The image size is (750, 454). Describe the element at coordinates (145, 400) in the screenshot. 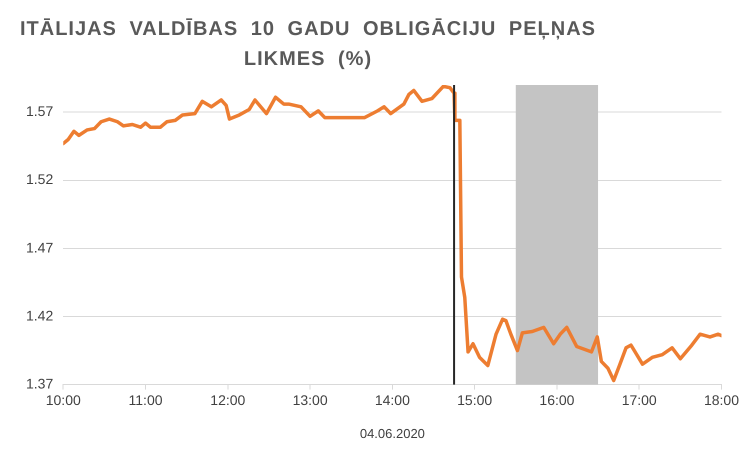

I see `x-tick-label: 11:00` at that location.